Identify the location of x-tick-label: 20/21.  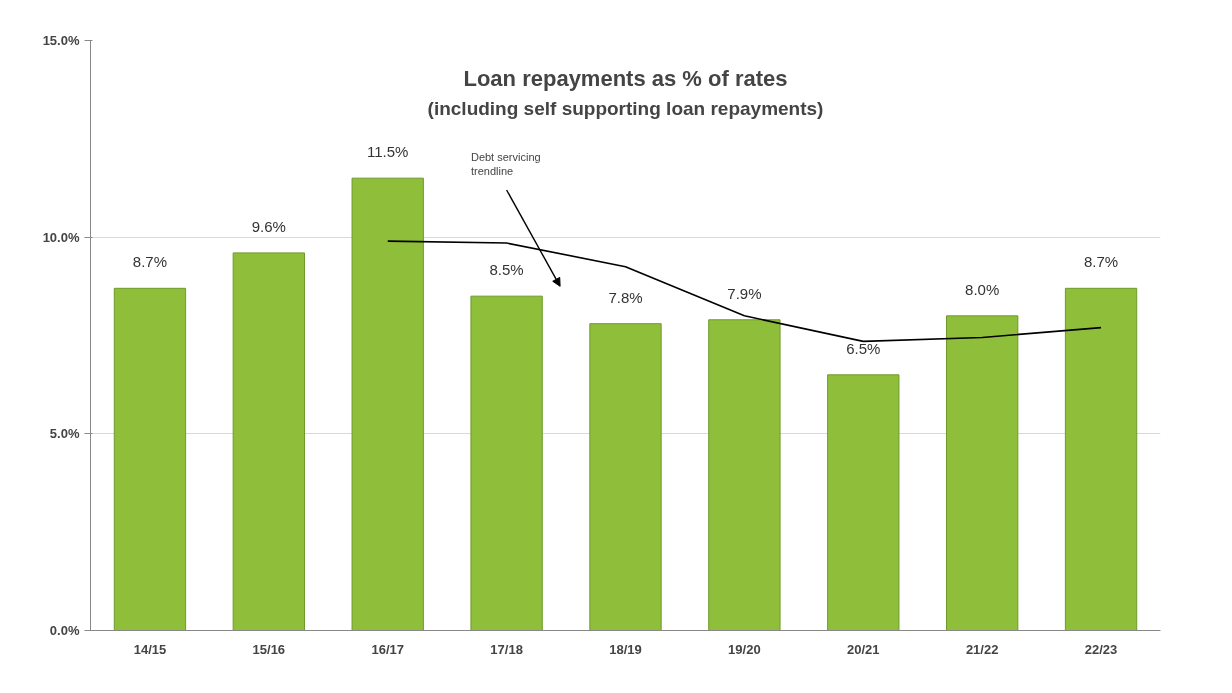
(863, 649).